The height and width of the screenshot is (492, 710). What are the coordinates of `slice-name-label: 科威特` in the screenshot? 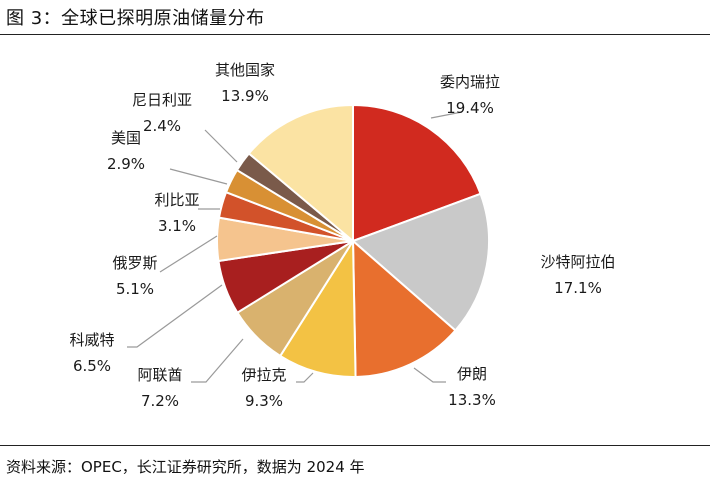 It's located at (91, 340).